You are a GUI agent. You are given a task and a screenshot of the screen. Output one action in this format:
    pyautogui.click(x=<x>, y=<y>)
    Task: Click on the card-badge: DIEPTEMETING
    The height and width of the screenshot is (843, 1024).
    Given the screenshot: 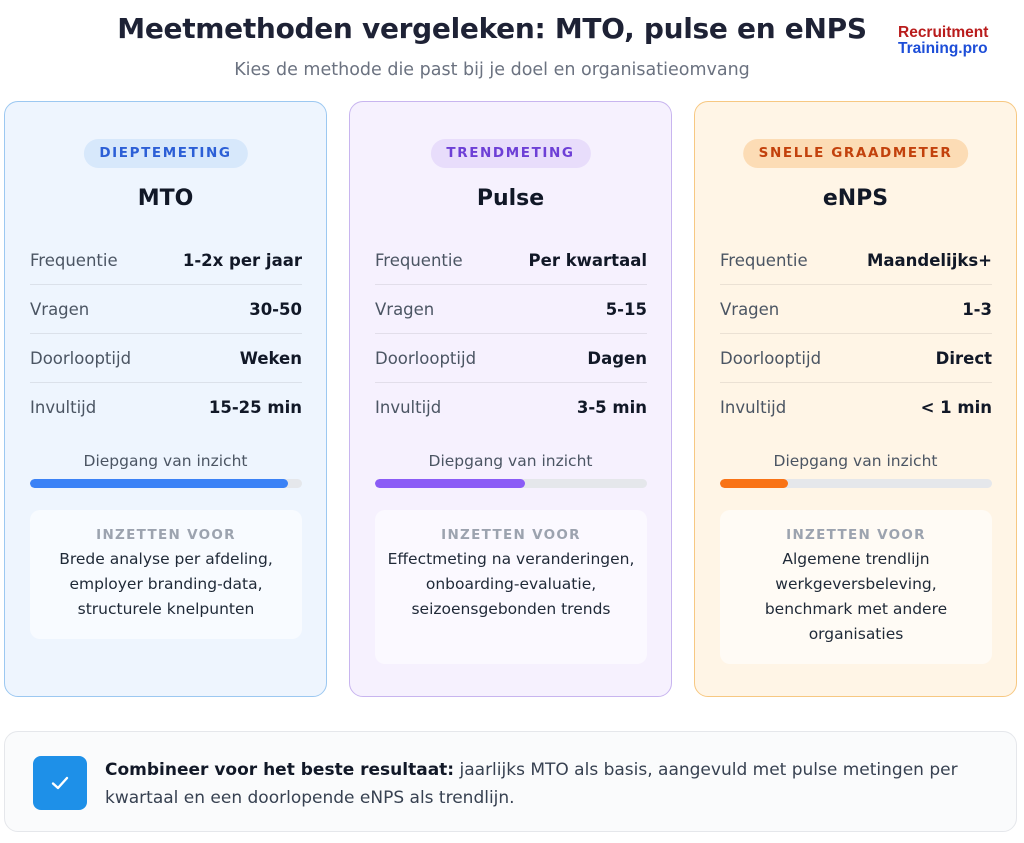 What is the action you would take?
    pyautogui.click(x=165, y=153)
    